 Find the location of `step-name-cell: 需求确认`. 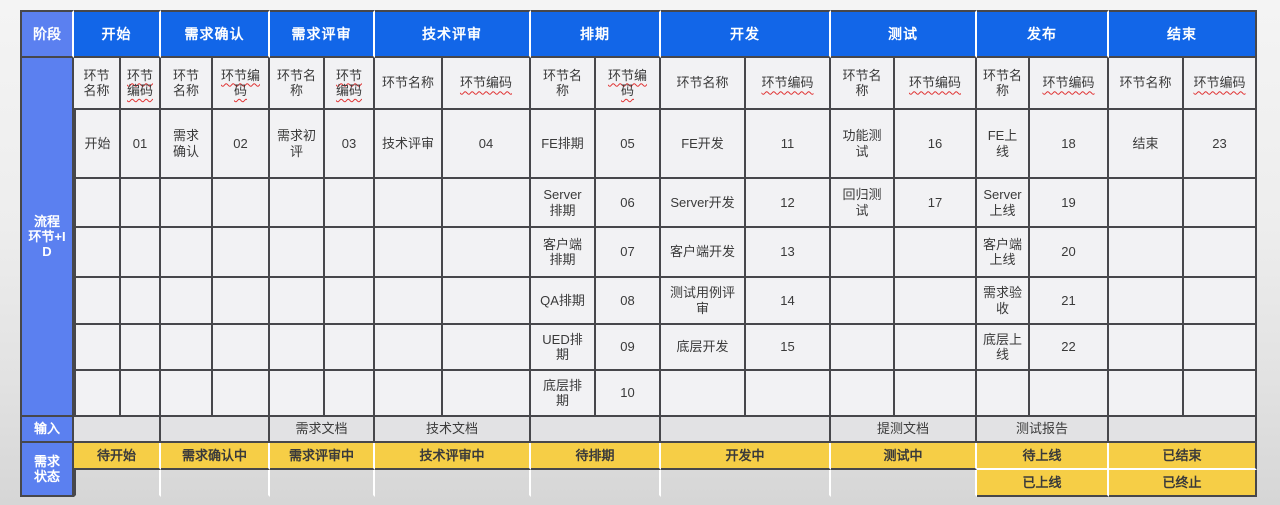

step-name-cell: 需求确认 is located at coordinates (187, 144).